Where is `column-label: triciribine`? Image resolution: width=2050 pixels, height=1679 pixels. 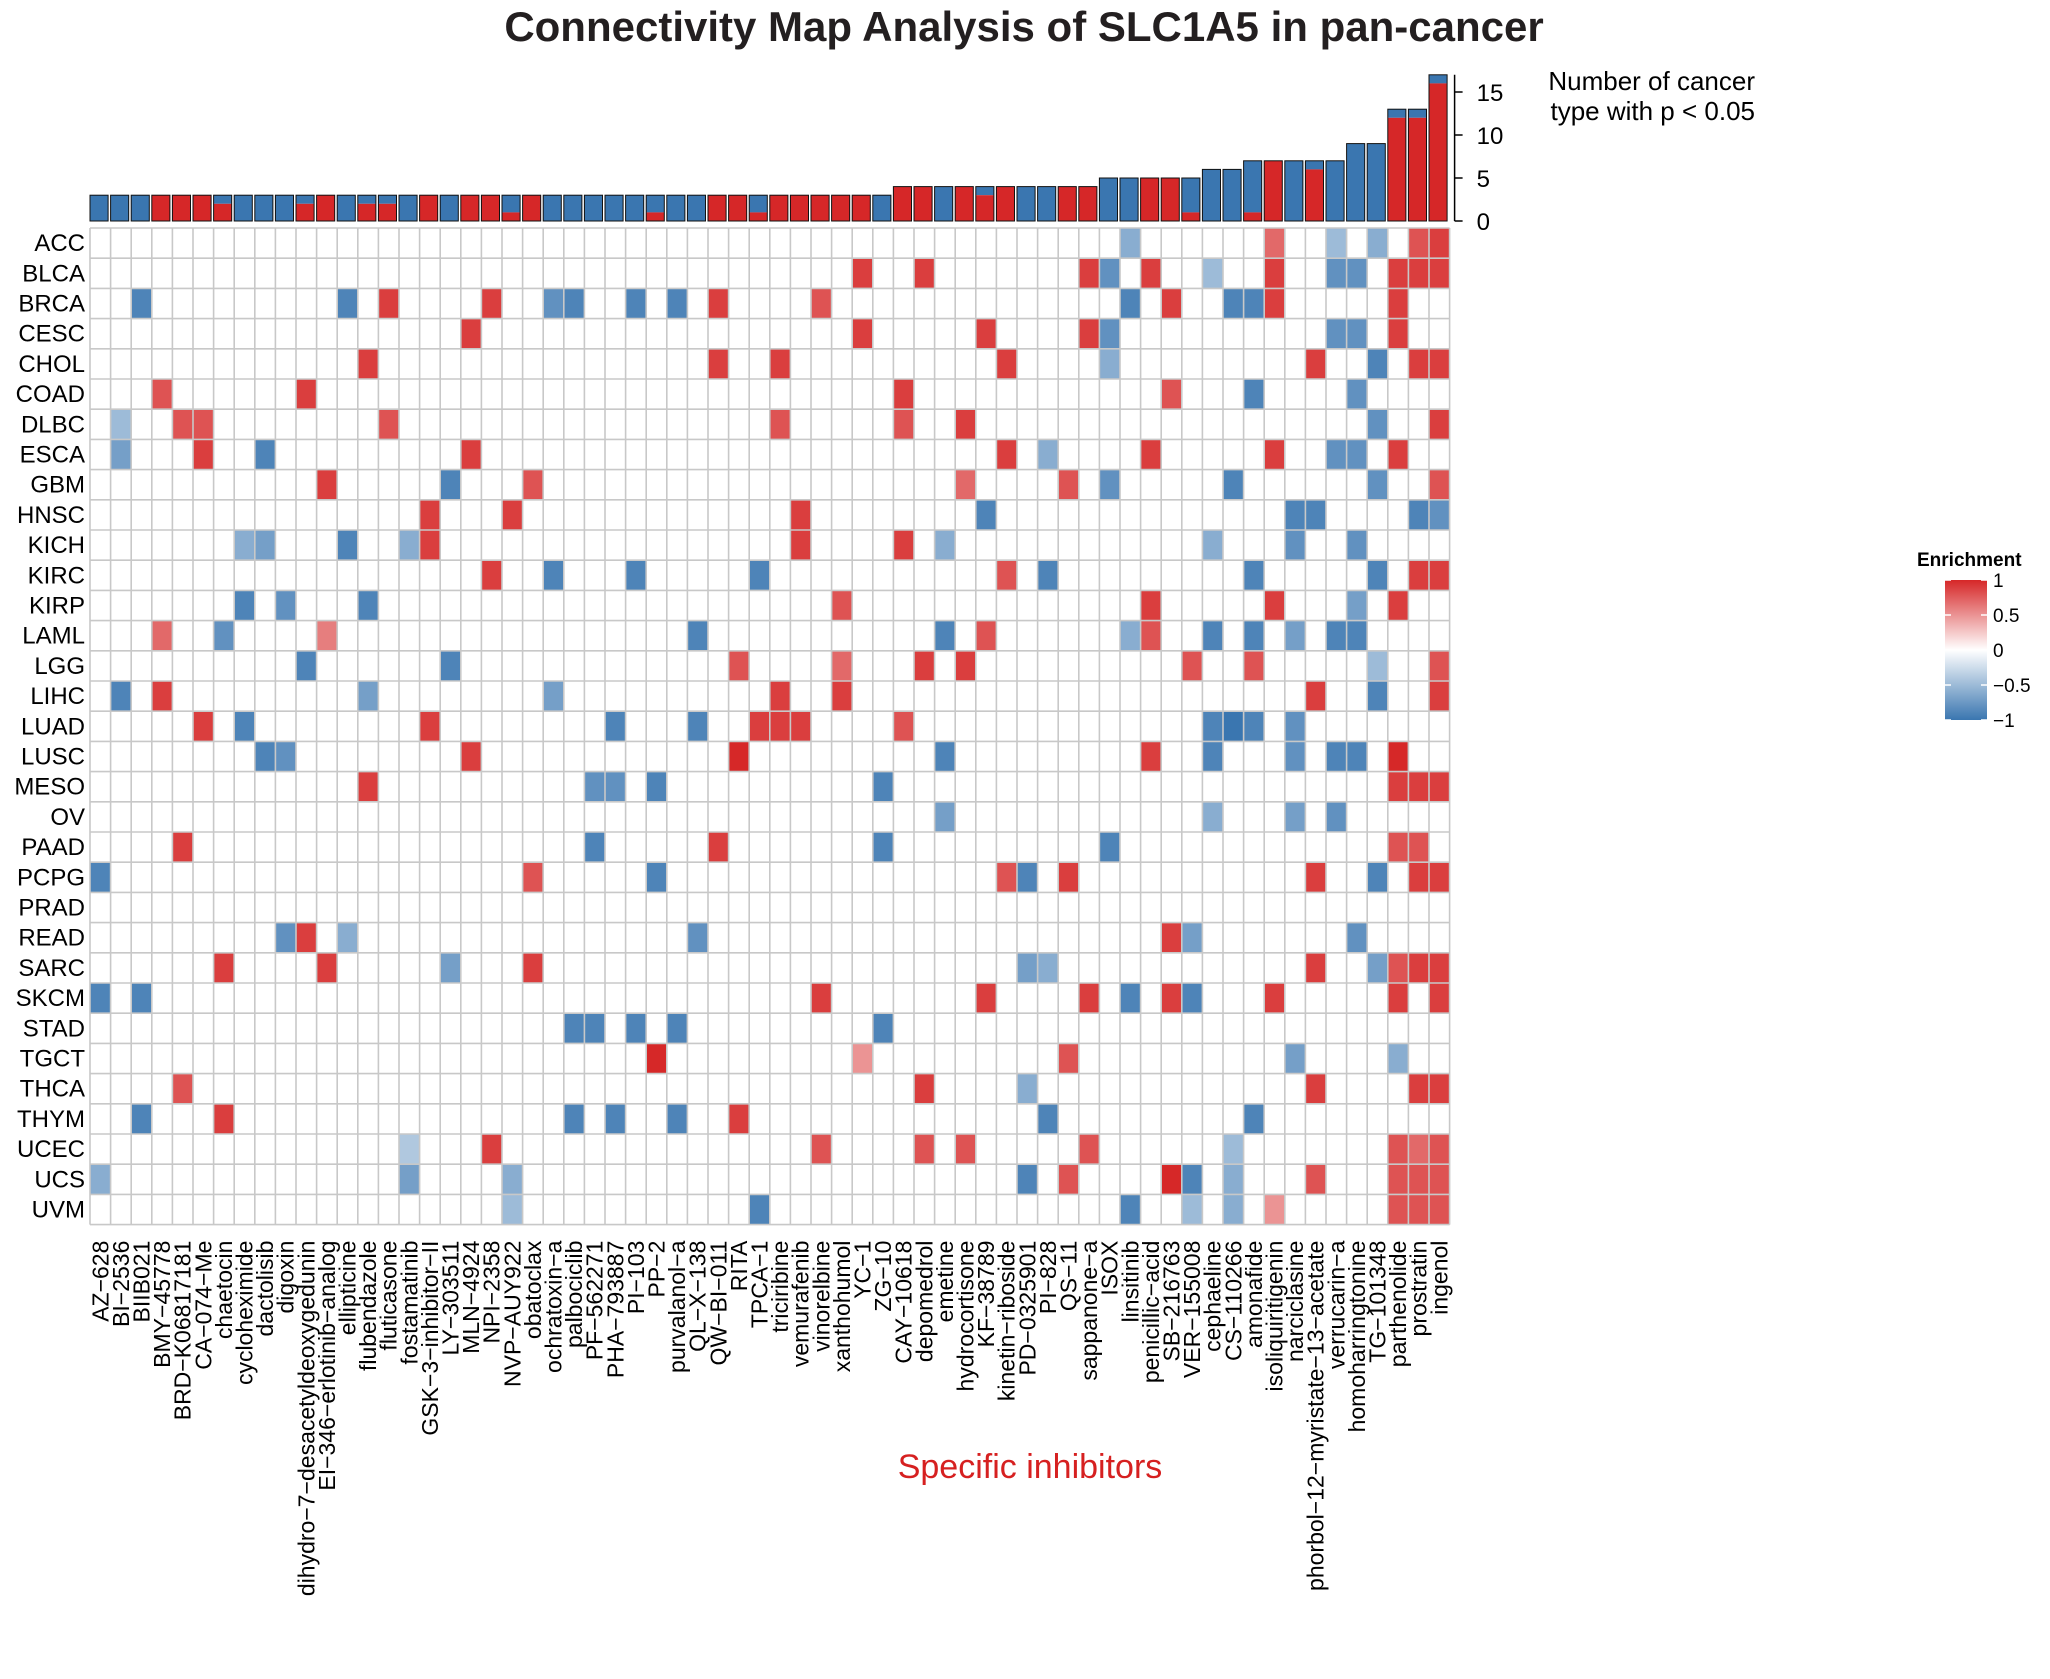
column-label: triciribine is located at coordinates (780, 1287).